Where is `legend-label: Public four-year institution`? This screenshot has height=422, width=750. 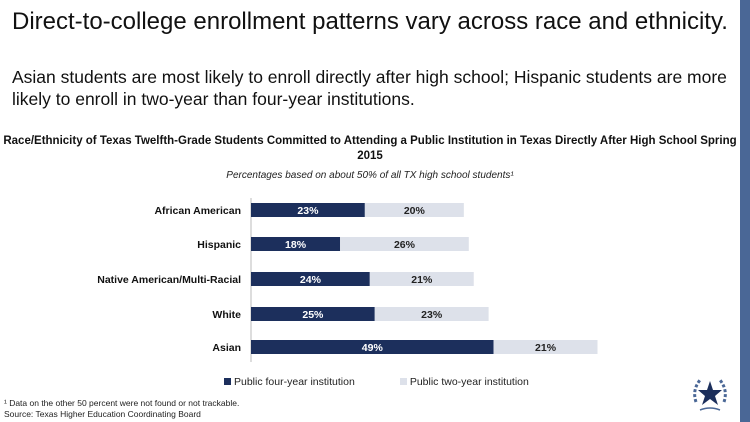 legend-label: Public four-year institution is located at coordinates (294, 382).